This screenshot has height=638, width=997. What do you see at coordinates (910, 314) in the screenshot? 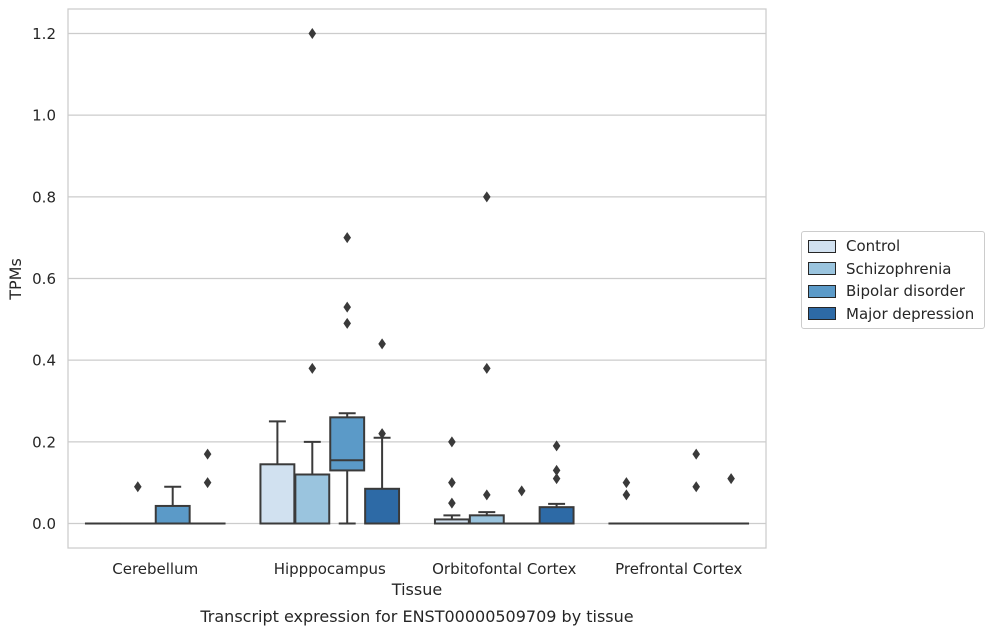
I see `legend-label: Major depression` at bounding box center [910, 314].